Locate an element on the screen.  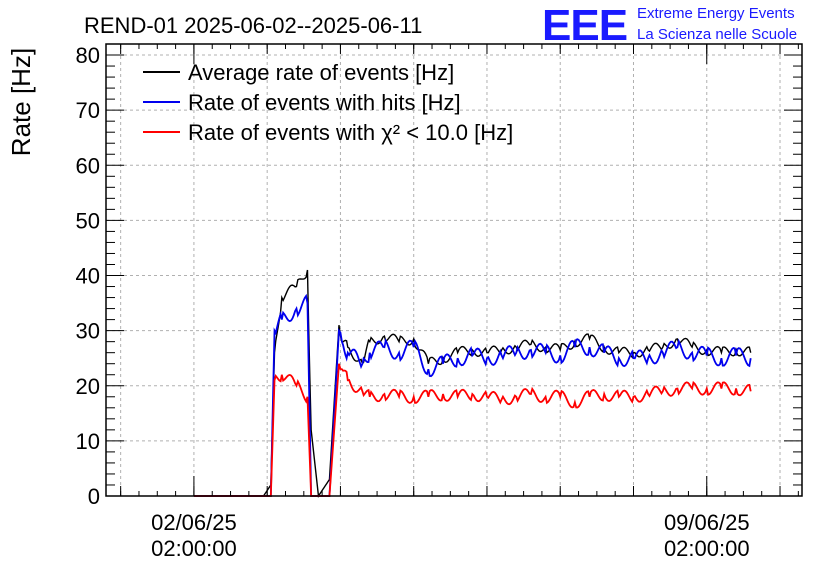
legend-label: Average rate of events [Hz] is located at coordinates (321, 72).